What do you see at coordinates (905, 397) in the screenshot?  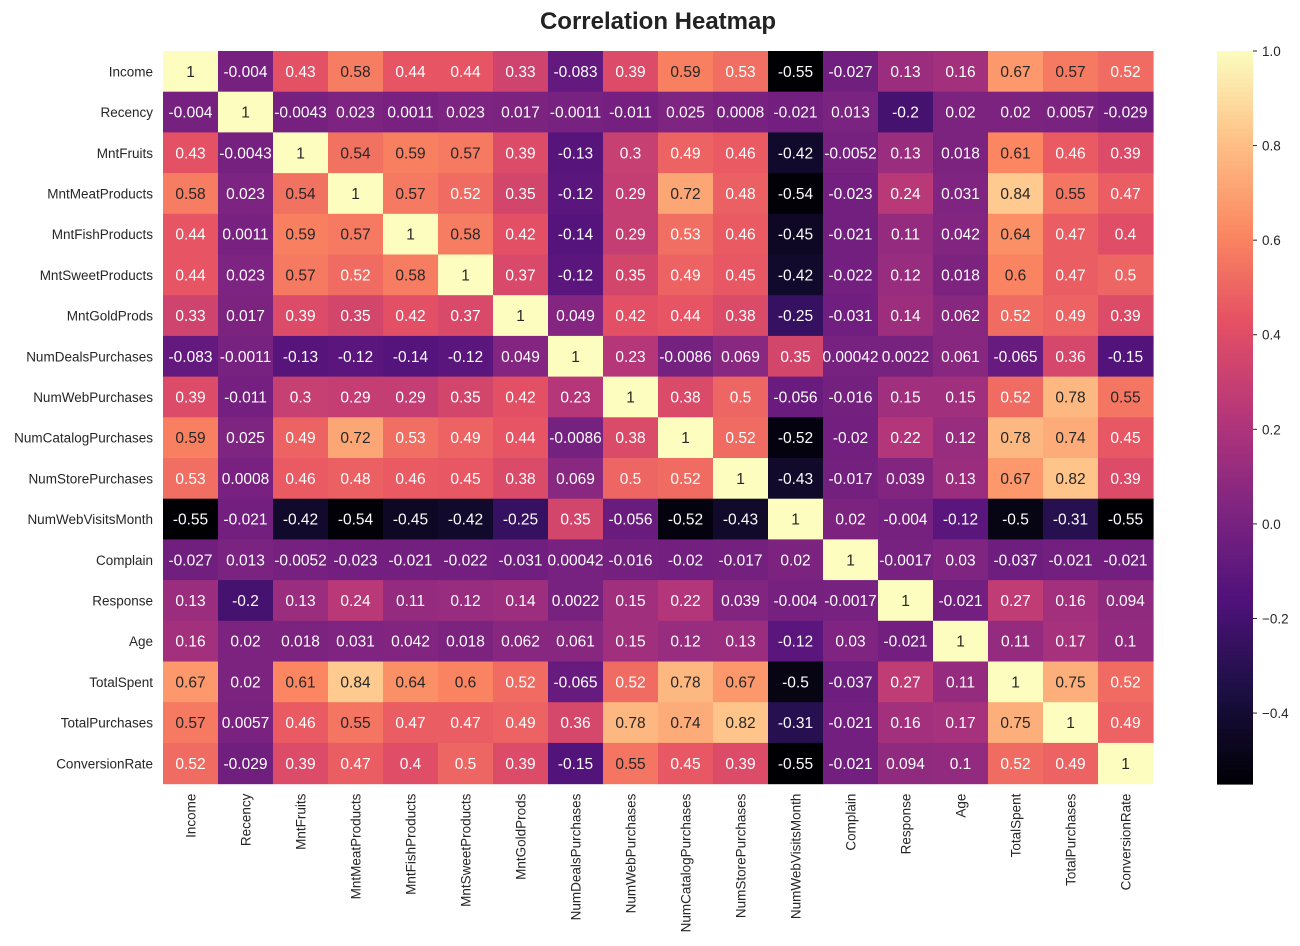 I see `cell-value-label: 0.15` at bounding box center [905, 397].